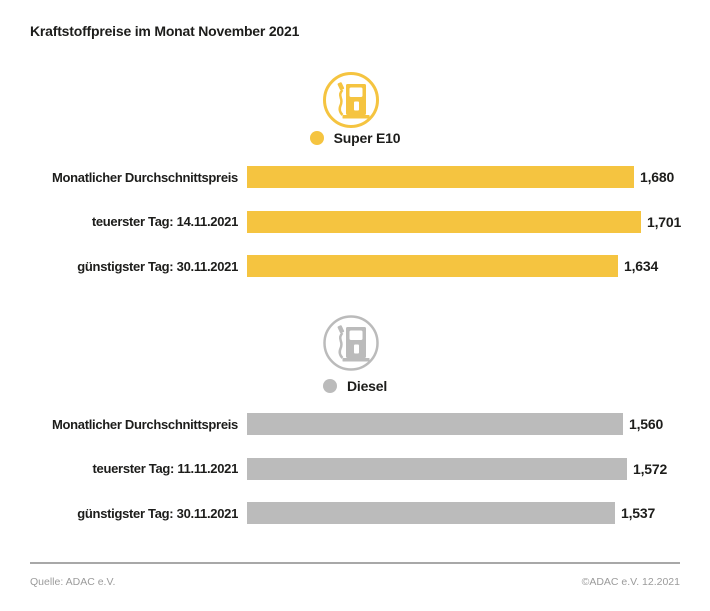 This screenshot has width=710, height=611. Describe the element at coordinates (351, 343) in the screenshot. I see `fuel-pump-icon-diesel` at that location.